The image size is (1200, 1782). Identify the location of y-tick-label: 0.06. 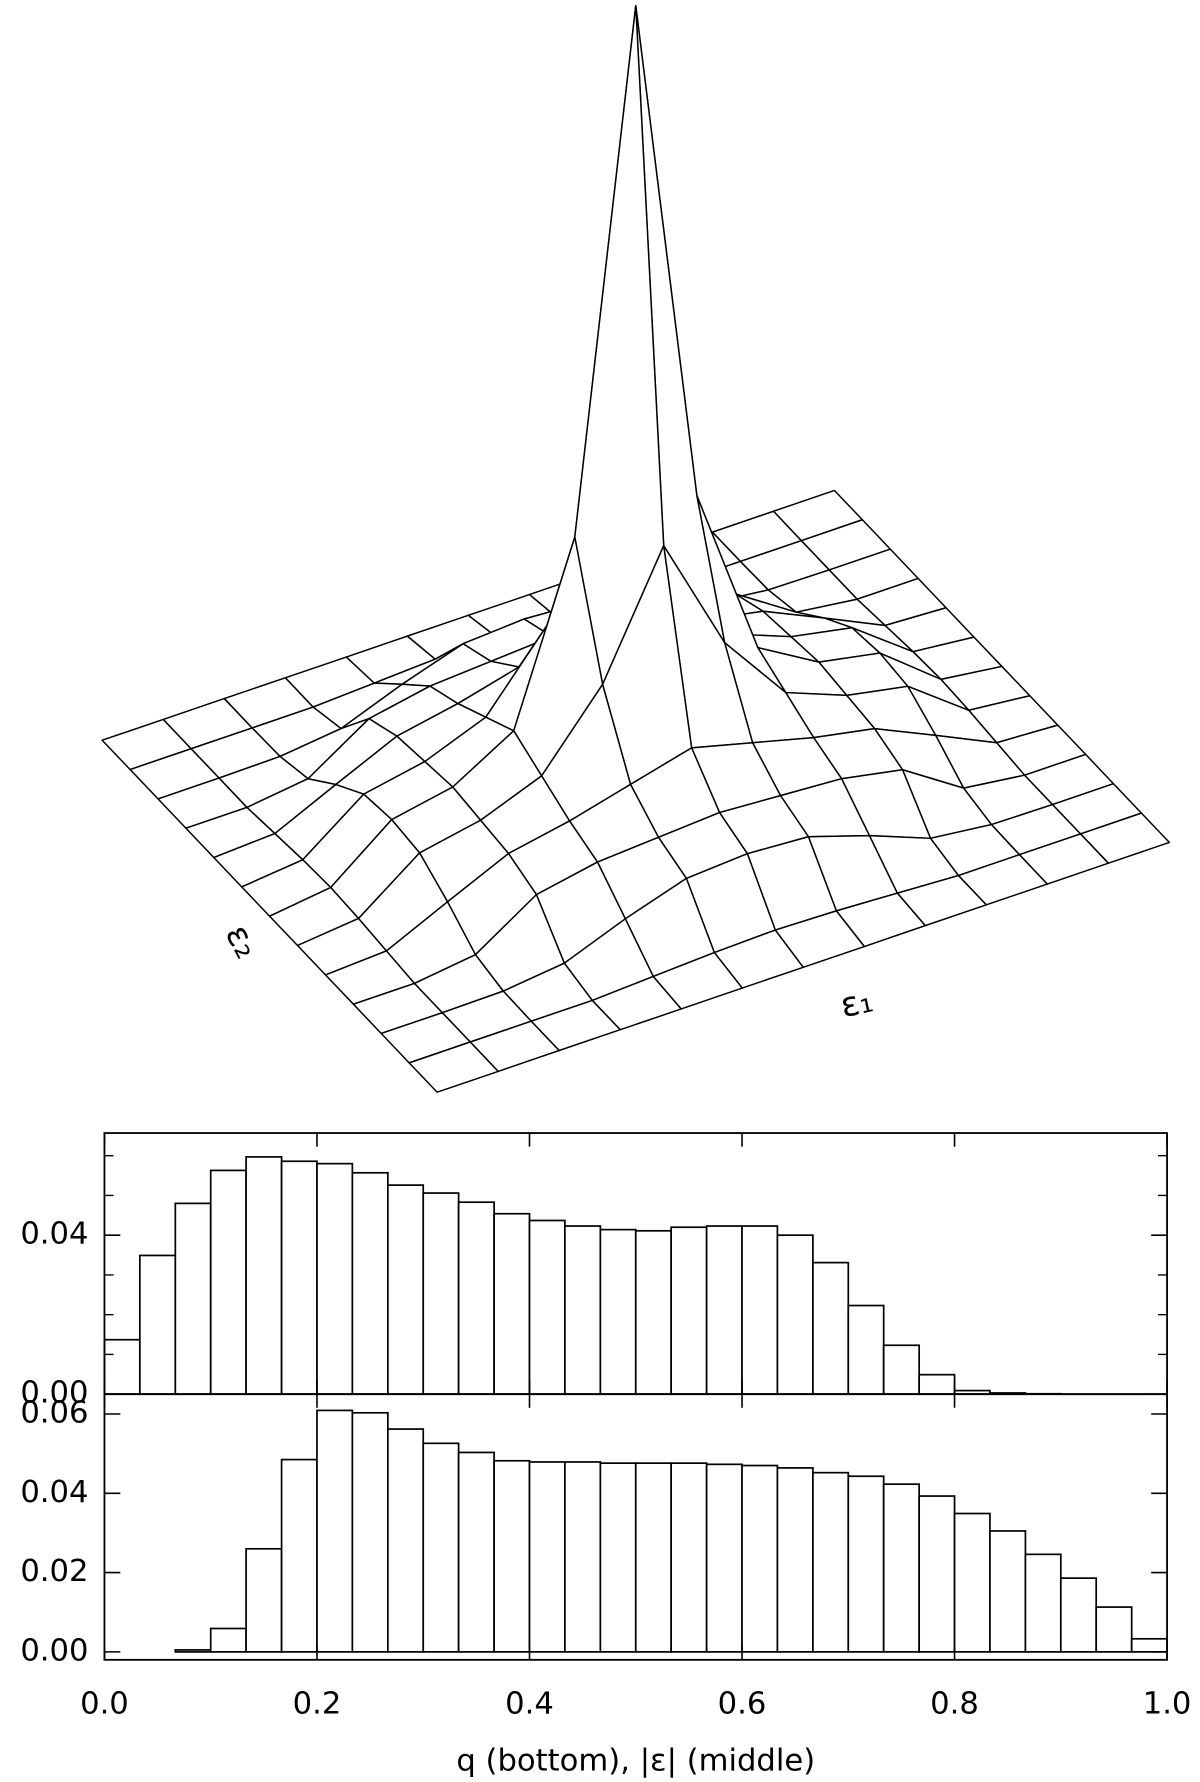
(54, 1412).